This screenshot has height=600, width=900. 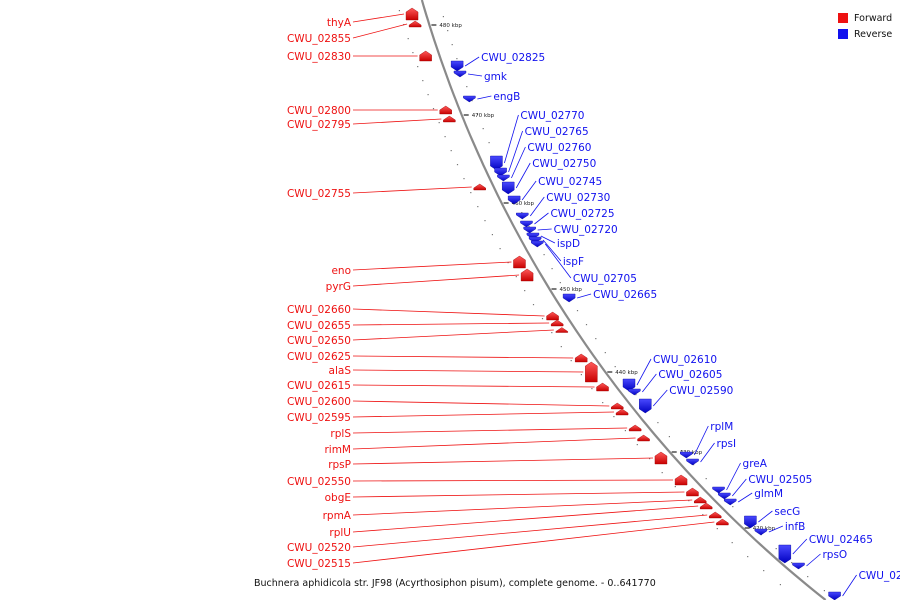 I want to click on gene-feature-obgE, so click(x=692, y=492).